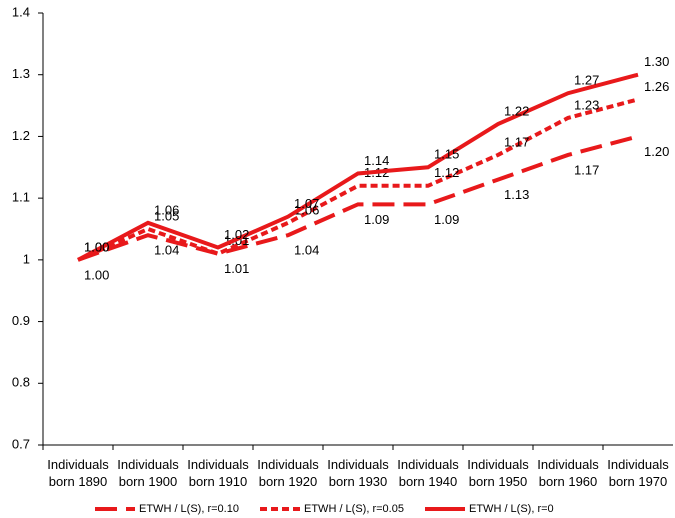 The height and width of the screenshot is (518, 675). Describe the element at coordinates (189, 509) in the screenshot. I see `legend-label: ETWH / L(S), r=0.10` at that location.